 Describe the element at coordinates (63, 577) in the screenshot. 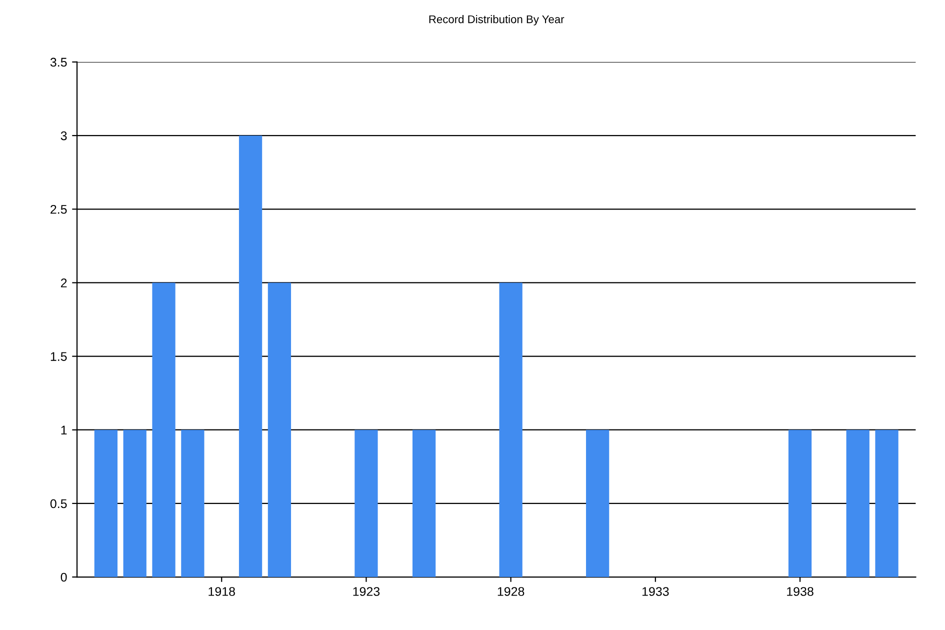

I see `y-tick-label: 0` at that location.